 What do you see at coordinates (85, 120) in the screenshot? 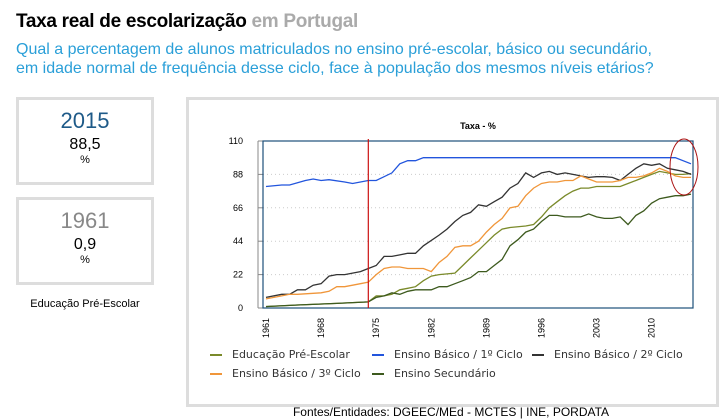
I see `kpi-year: 2015` at bounding box center [85, 120].